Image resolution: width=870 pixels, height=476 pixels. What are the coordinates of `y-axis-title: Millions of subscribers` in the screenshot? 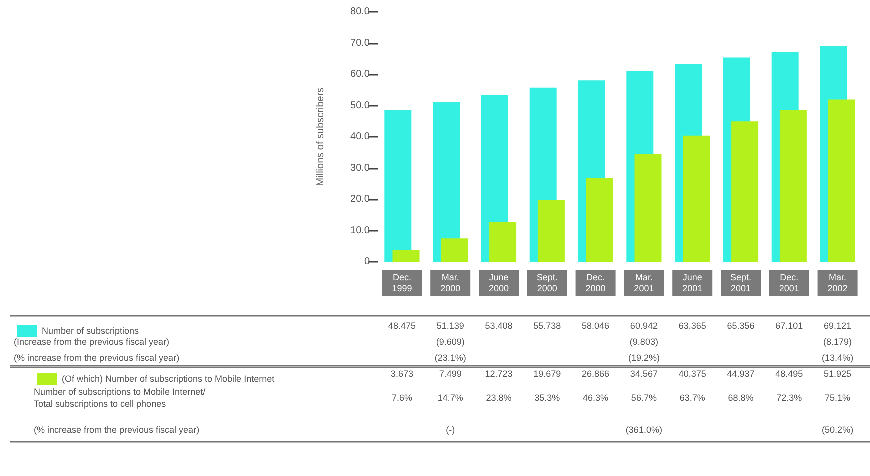 It's located at (321, 137).